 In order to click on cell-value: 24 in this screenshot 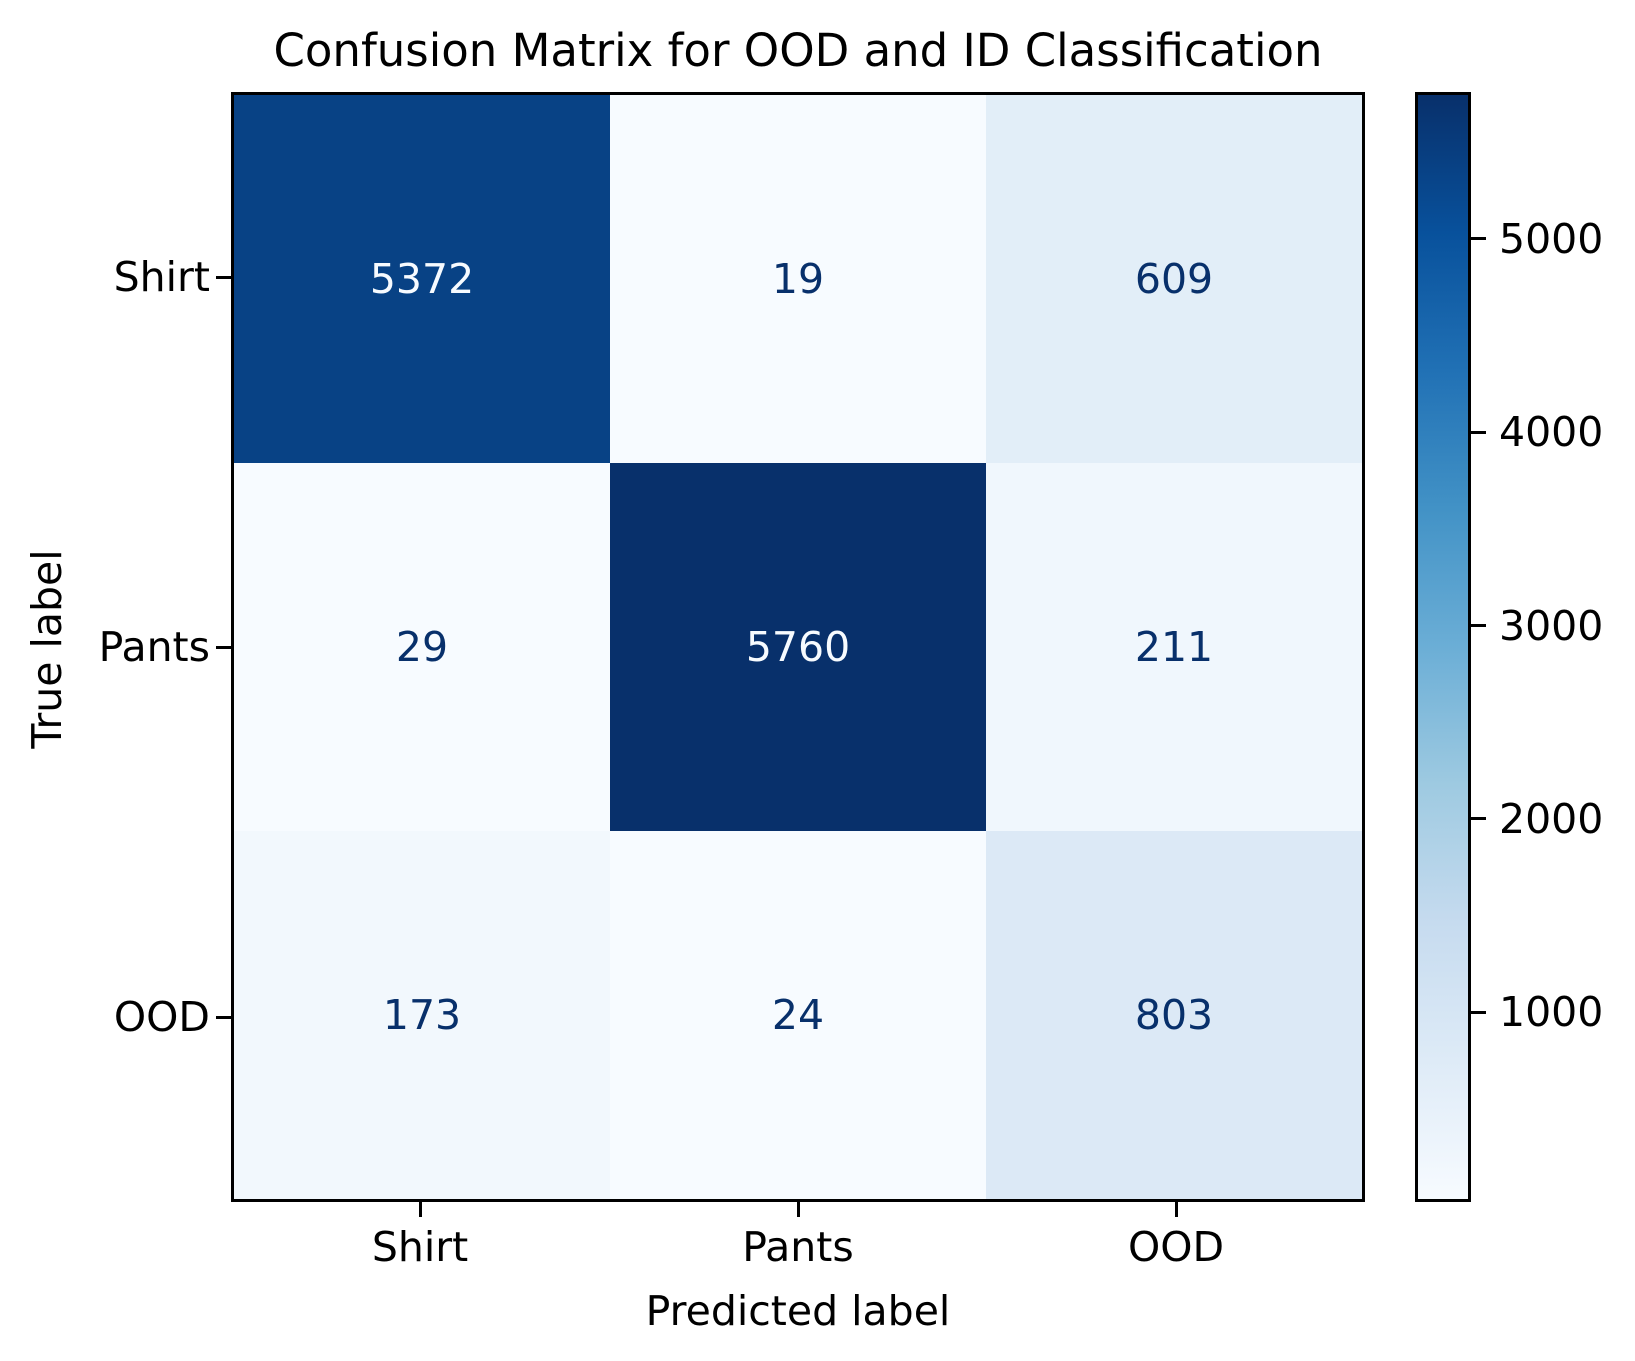, I will do `click(798, 1015)`.